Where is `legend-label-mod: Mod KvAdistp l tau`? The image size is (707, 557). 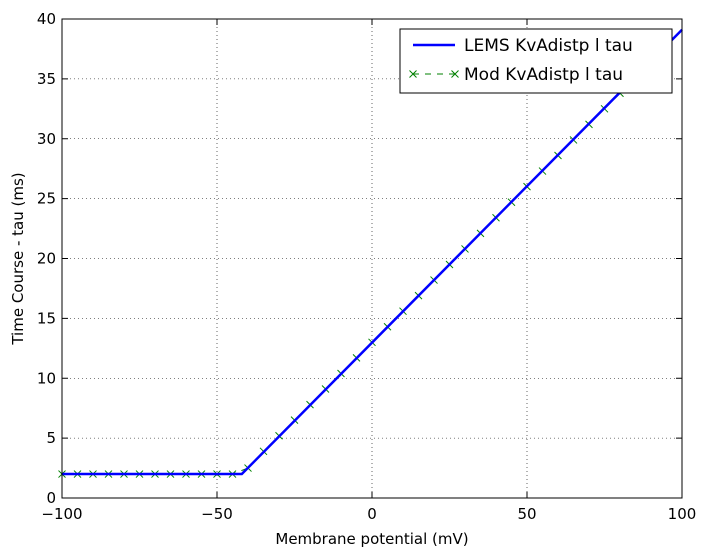 legend-label-mod: Mod KvAdistp l tau is located at coordinates (543, 75).